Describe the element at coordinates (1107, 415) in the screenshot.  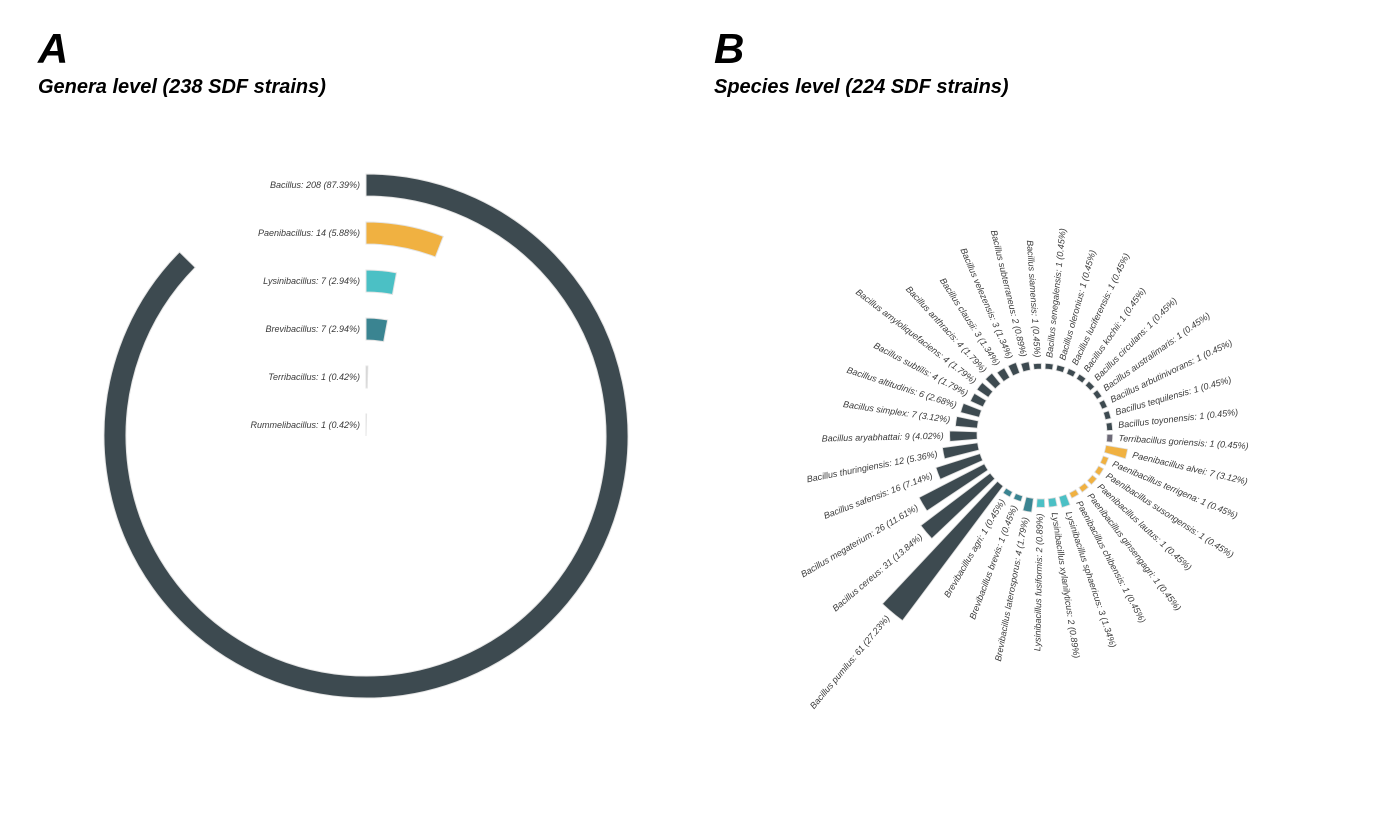
I see `species-bar-bacillus-tequilensis` at that location.